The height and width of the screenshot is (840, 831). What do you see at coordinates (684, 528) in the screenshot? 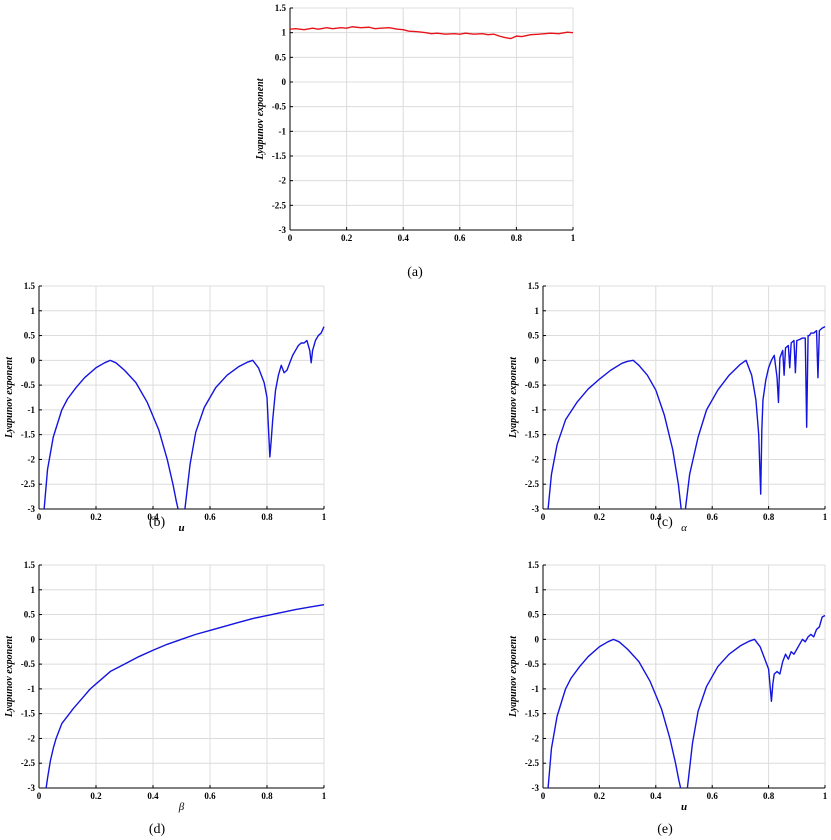
I see `x-axis-label: α` at bounding box center [684, 528].